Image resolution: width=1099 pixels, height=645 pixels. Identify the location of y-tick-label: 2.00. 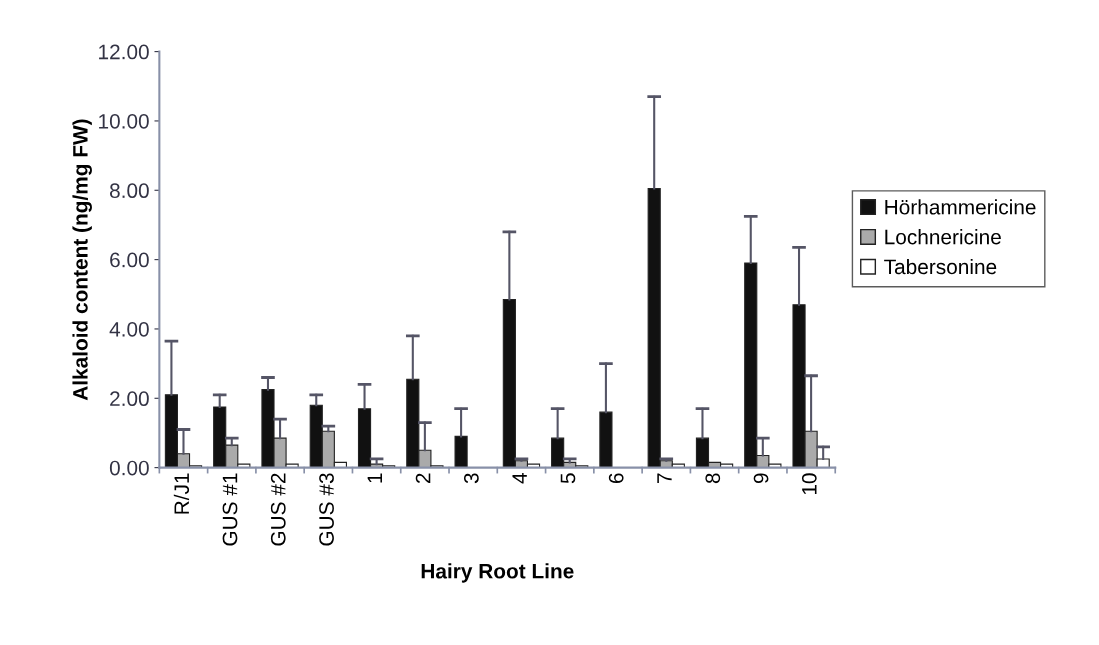
(129, 399).